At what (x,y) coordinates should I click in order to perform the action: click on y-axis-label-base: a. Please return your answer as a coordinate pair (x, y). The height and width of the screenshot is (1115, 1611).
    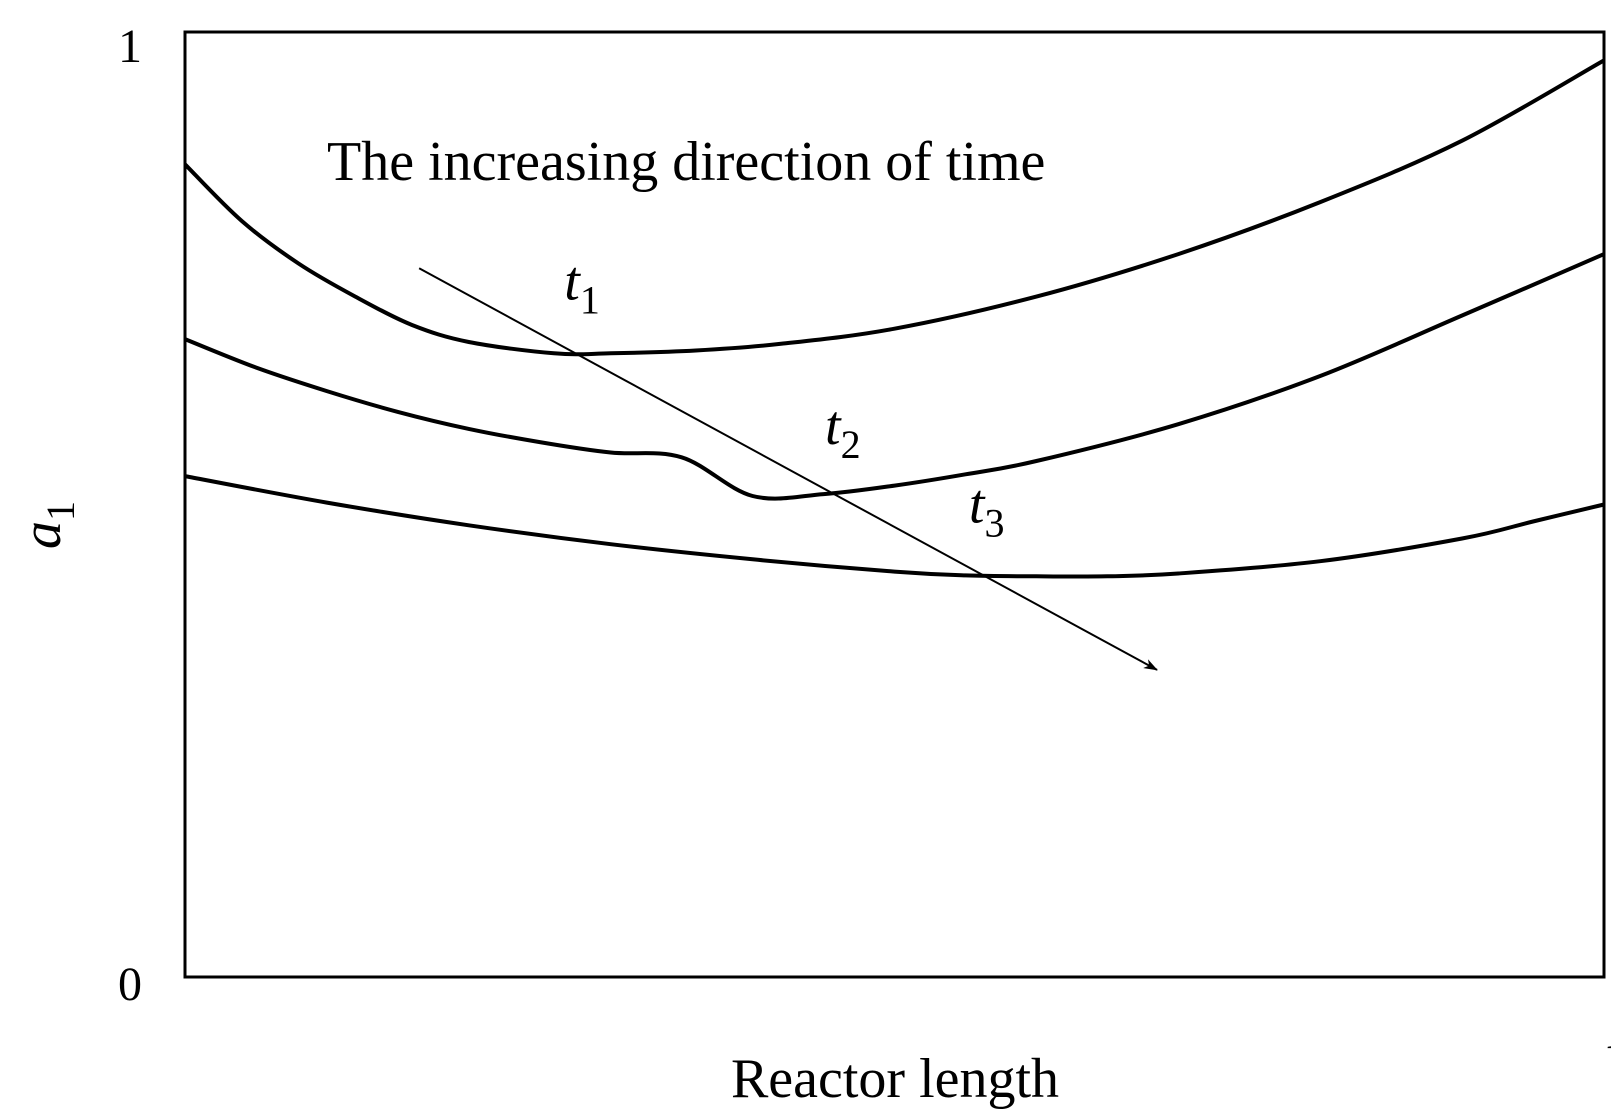
    Looking at the image, I should click on (42, 535).